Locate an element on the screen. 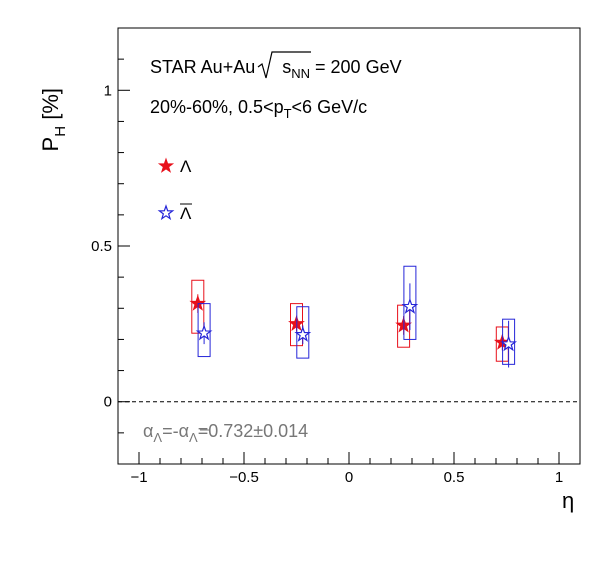 The width and height of the screenshot is (600, 565). x-tick-label: −0.5 is located at coordinates (244, 477).